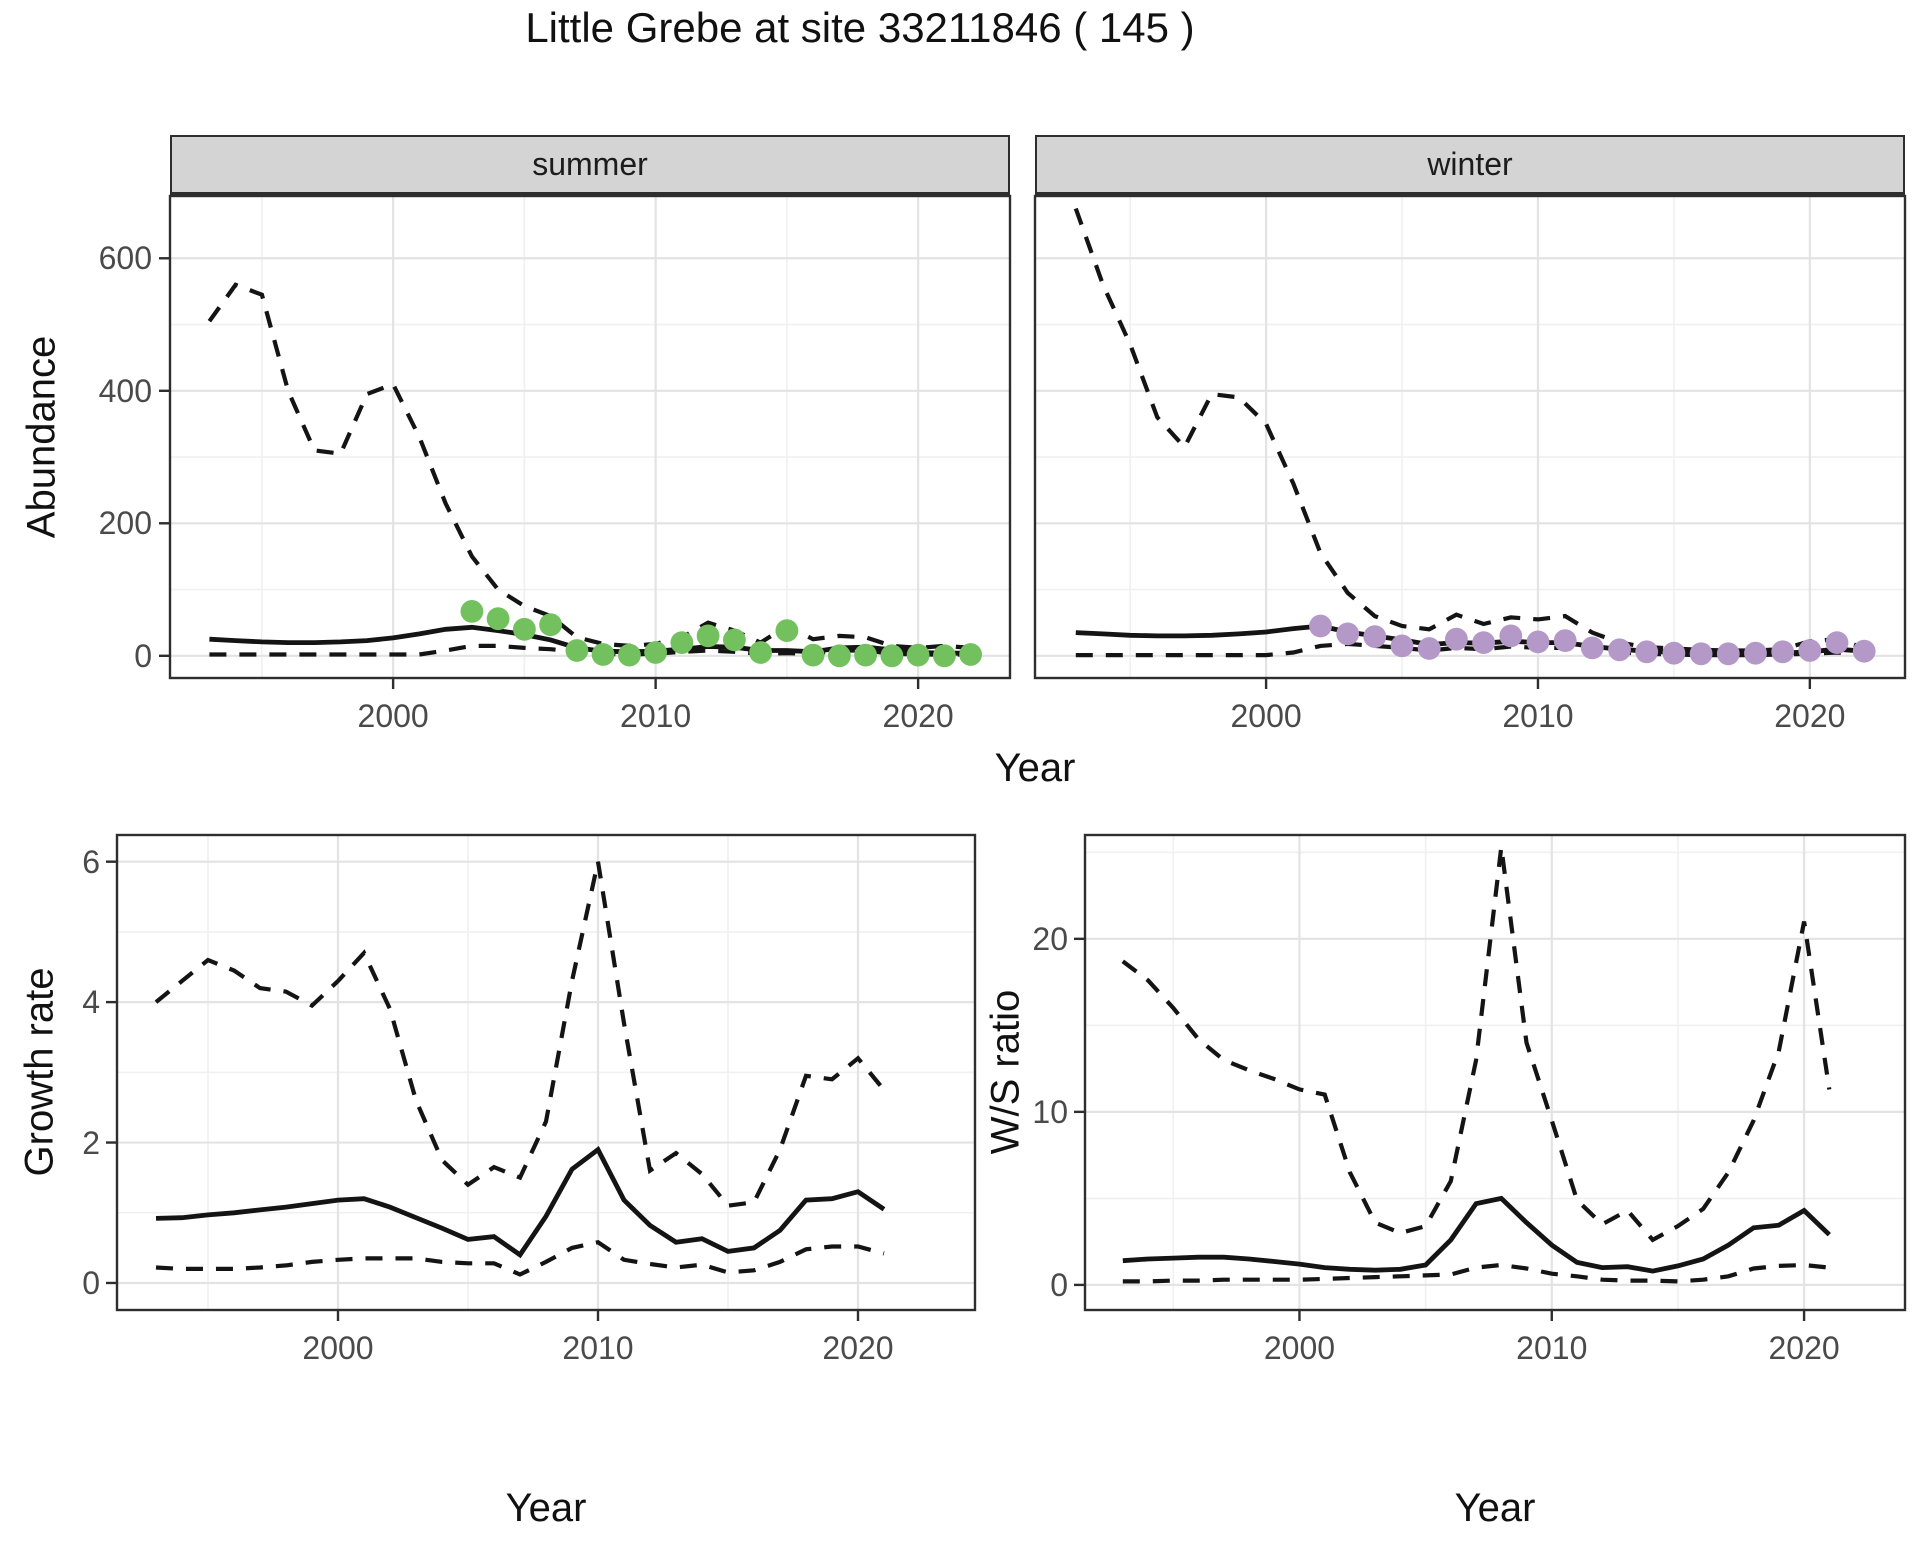  I want to click on y-axis-title-abundance: Abundance, so click(41, 437).